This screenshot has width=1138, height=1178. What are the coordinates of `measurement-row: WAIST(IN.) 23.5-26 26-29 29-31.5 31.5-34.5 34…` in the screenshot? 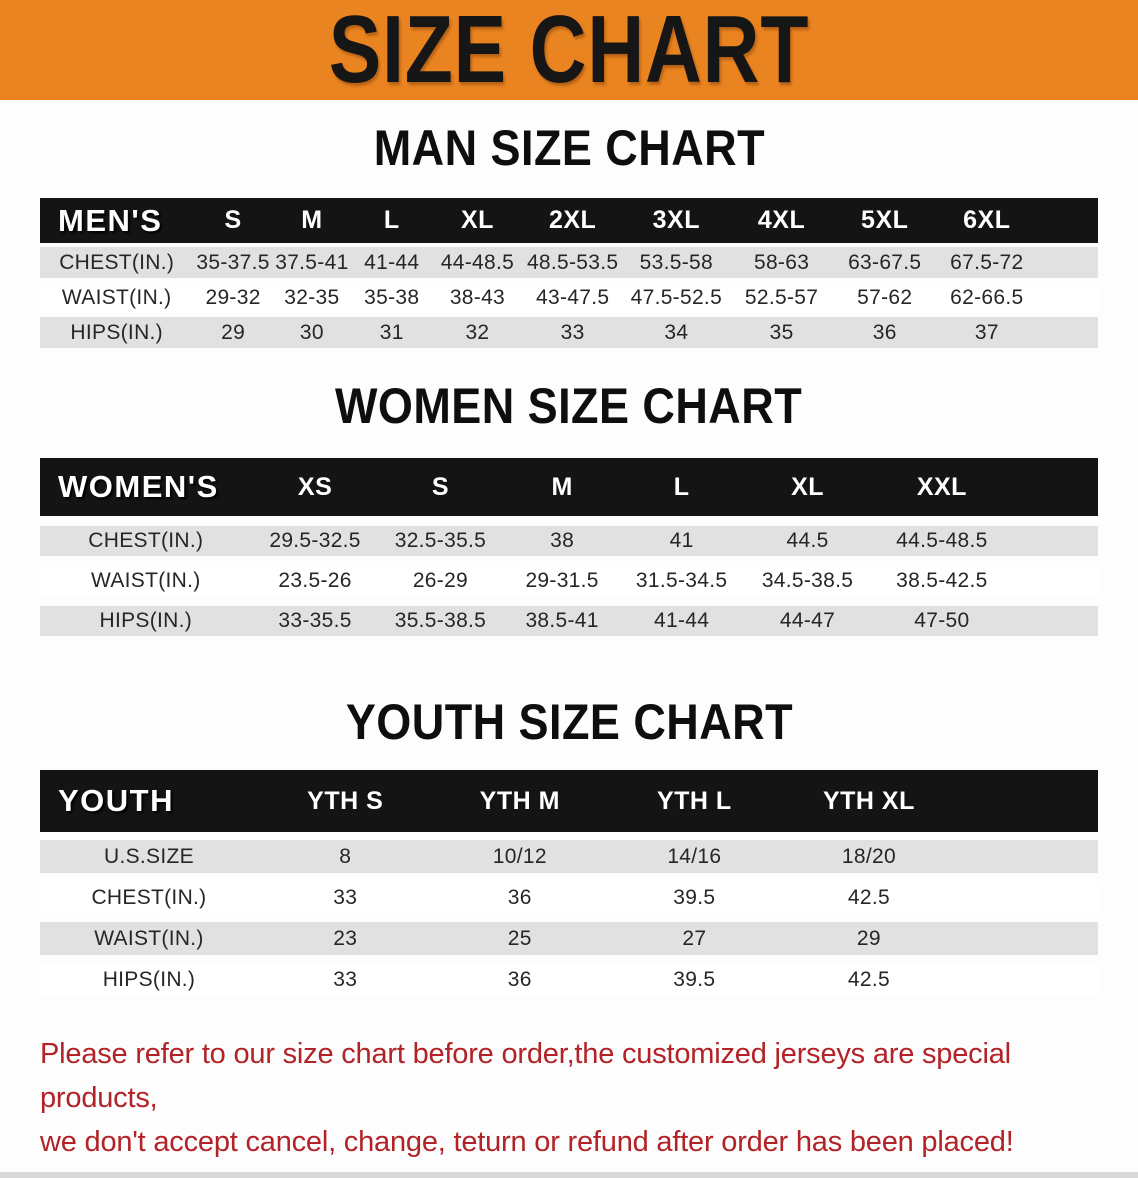 It's located at (569, 581).